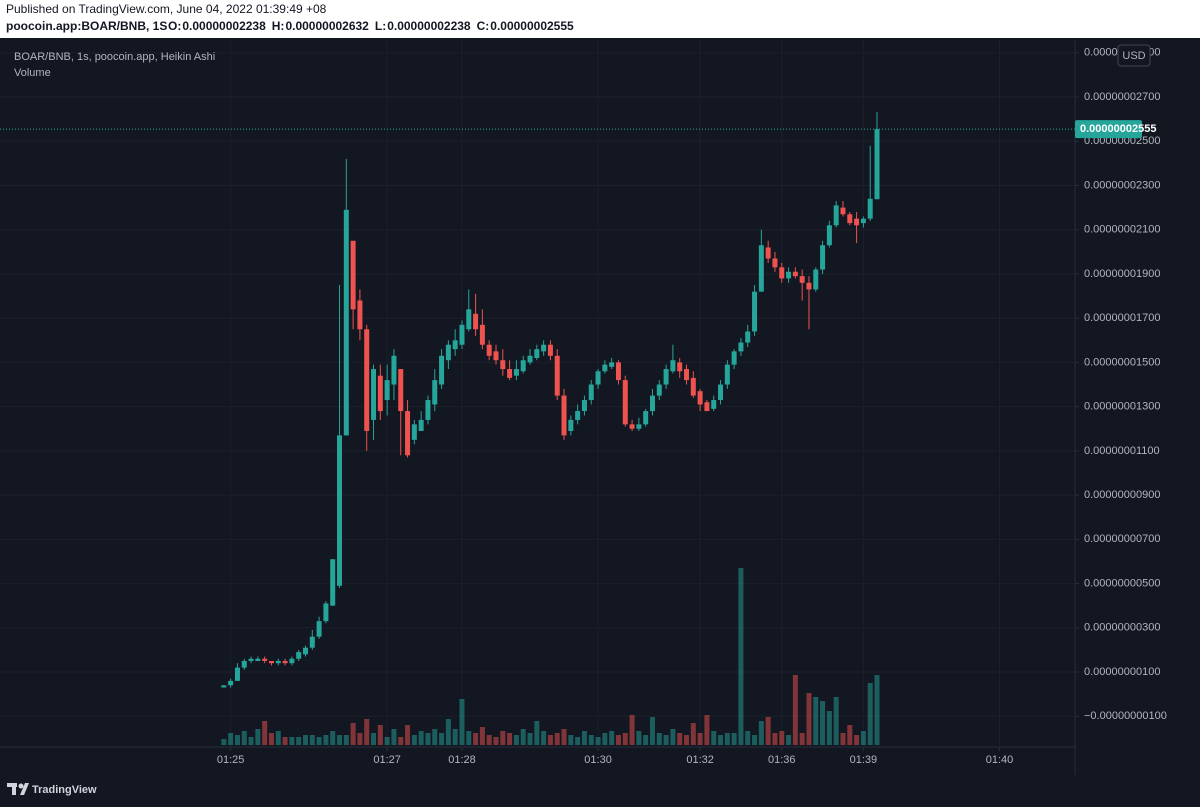  I want to click on y-tick-label: 0.00000000500, so click(1122, 583).